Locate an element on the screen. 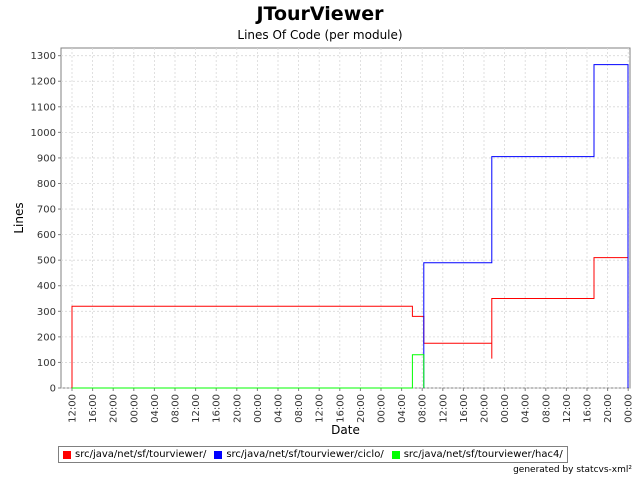 This screenshot has height=480, width=640. y-tick-label: 1100 is located at coordinates (43, 107).